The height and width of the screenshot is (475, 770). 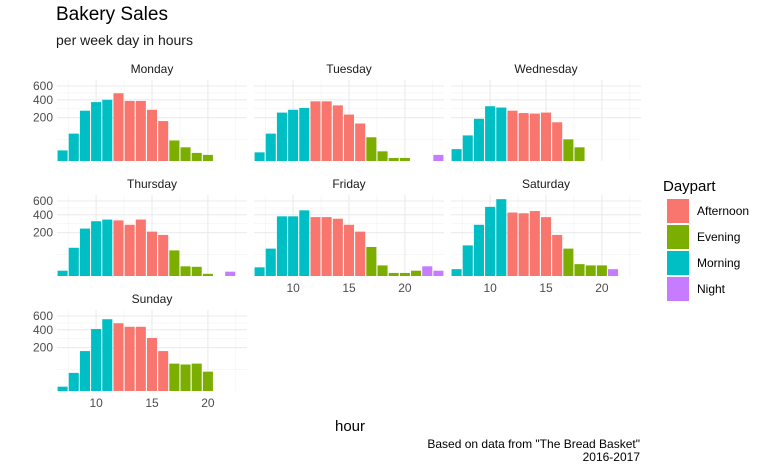 I want to click on bar-friday-h10, so click(x=293, y=246).